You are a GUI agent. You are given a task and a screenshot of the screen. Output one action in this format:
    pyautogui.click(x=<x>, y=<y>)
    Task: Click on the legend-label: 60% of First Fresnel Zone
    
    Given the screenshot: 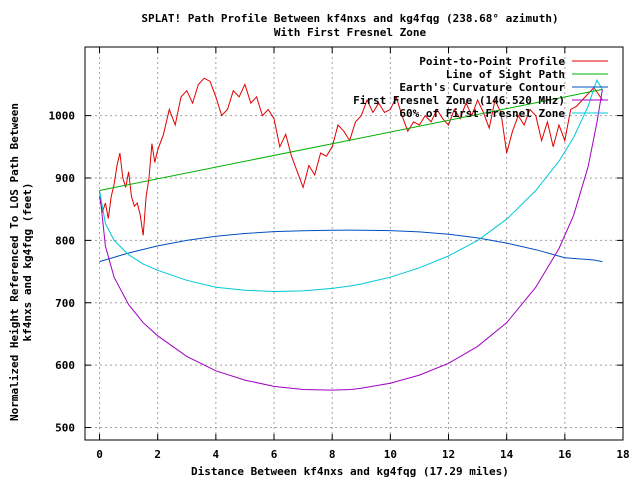 What is the action you would take?
    pyautogui.click(x=482, y=113)
    